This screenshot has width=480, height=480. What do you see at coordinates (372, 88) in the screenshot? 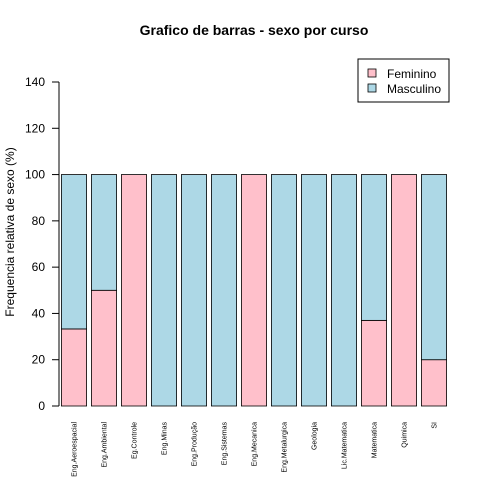
I see `legend-swatch-masculino` at bounding box center [372, 88].